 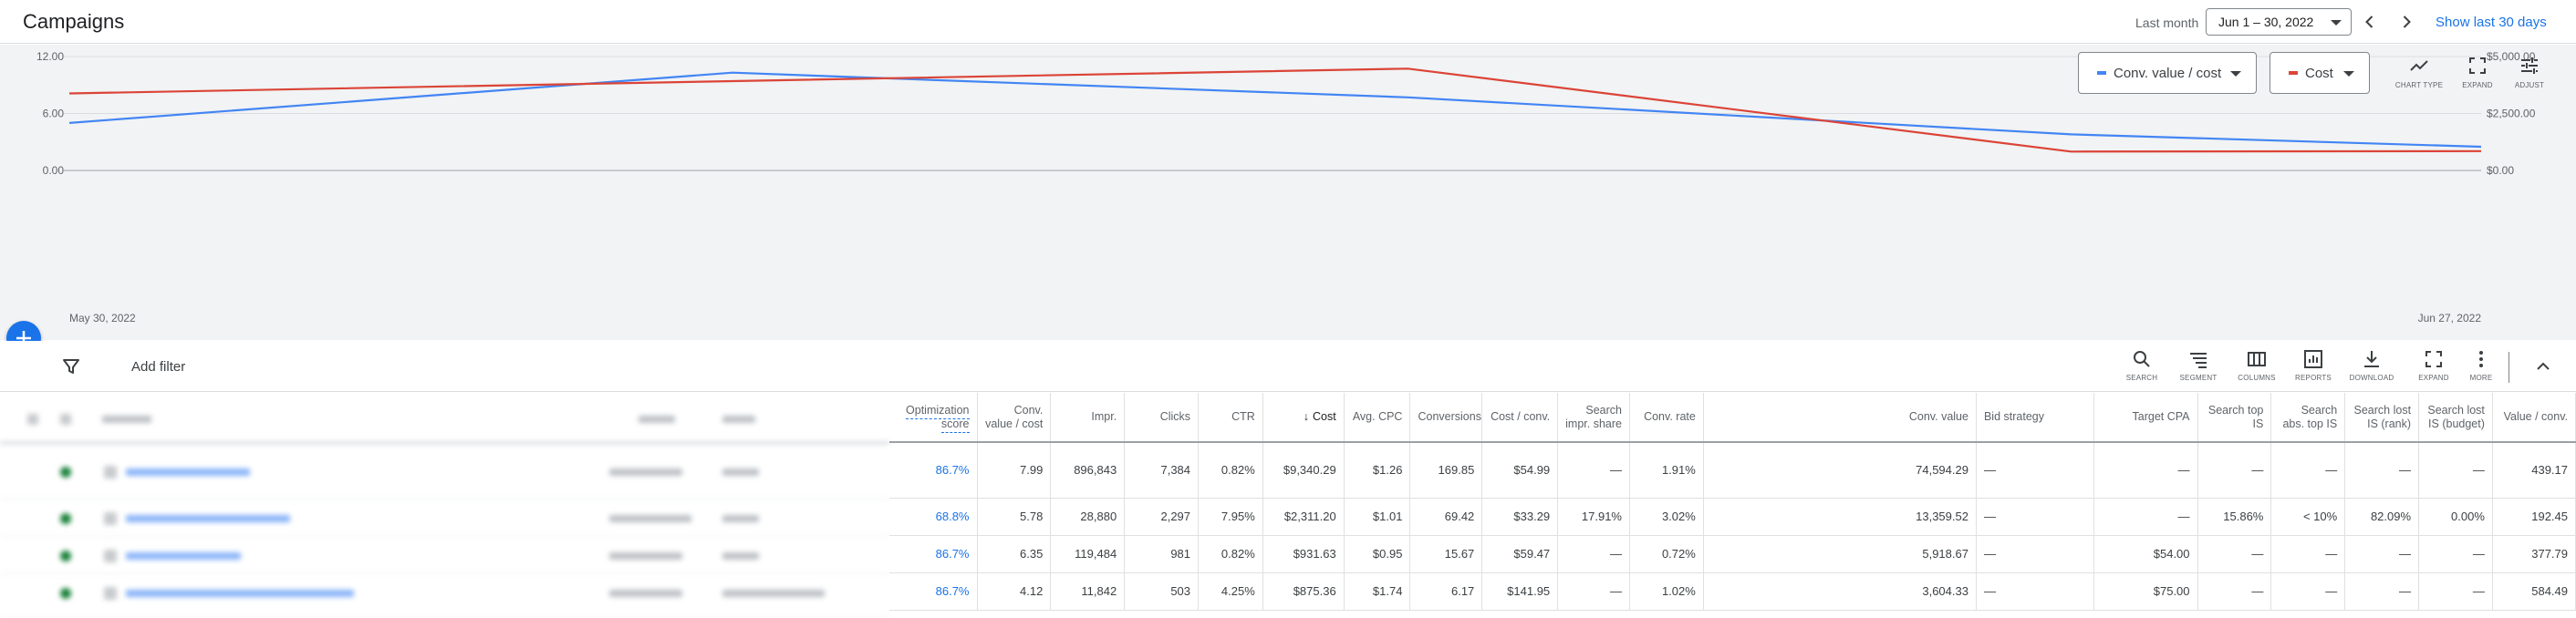 What do you see at coordinates (2141, 378) in the screenshot?
I see `tool-label: SEARCH` at bounding box center [2141, 378].